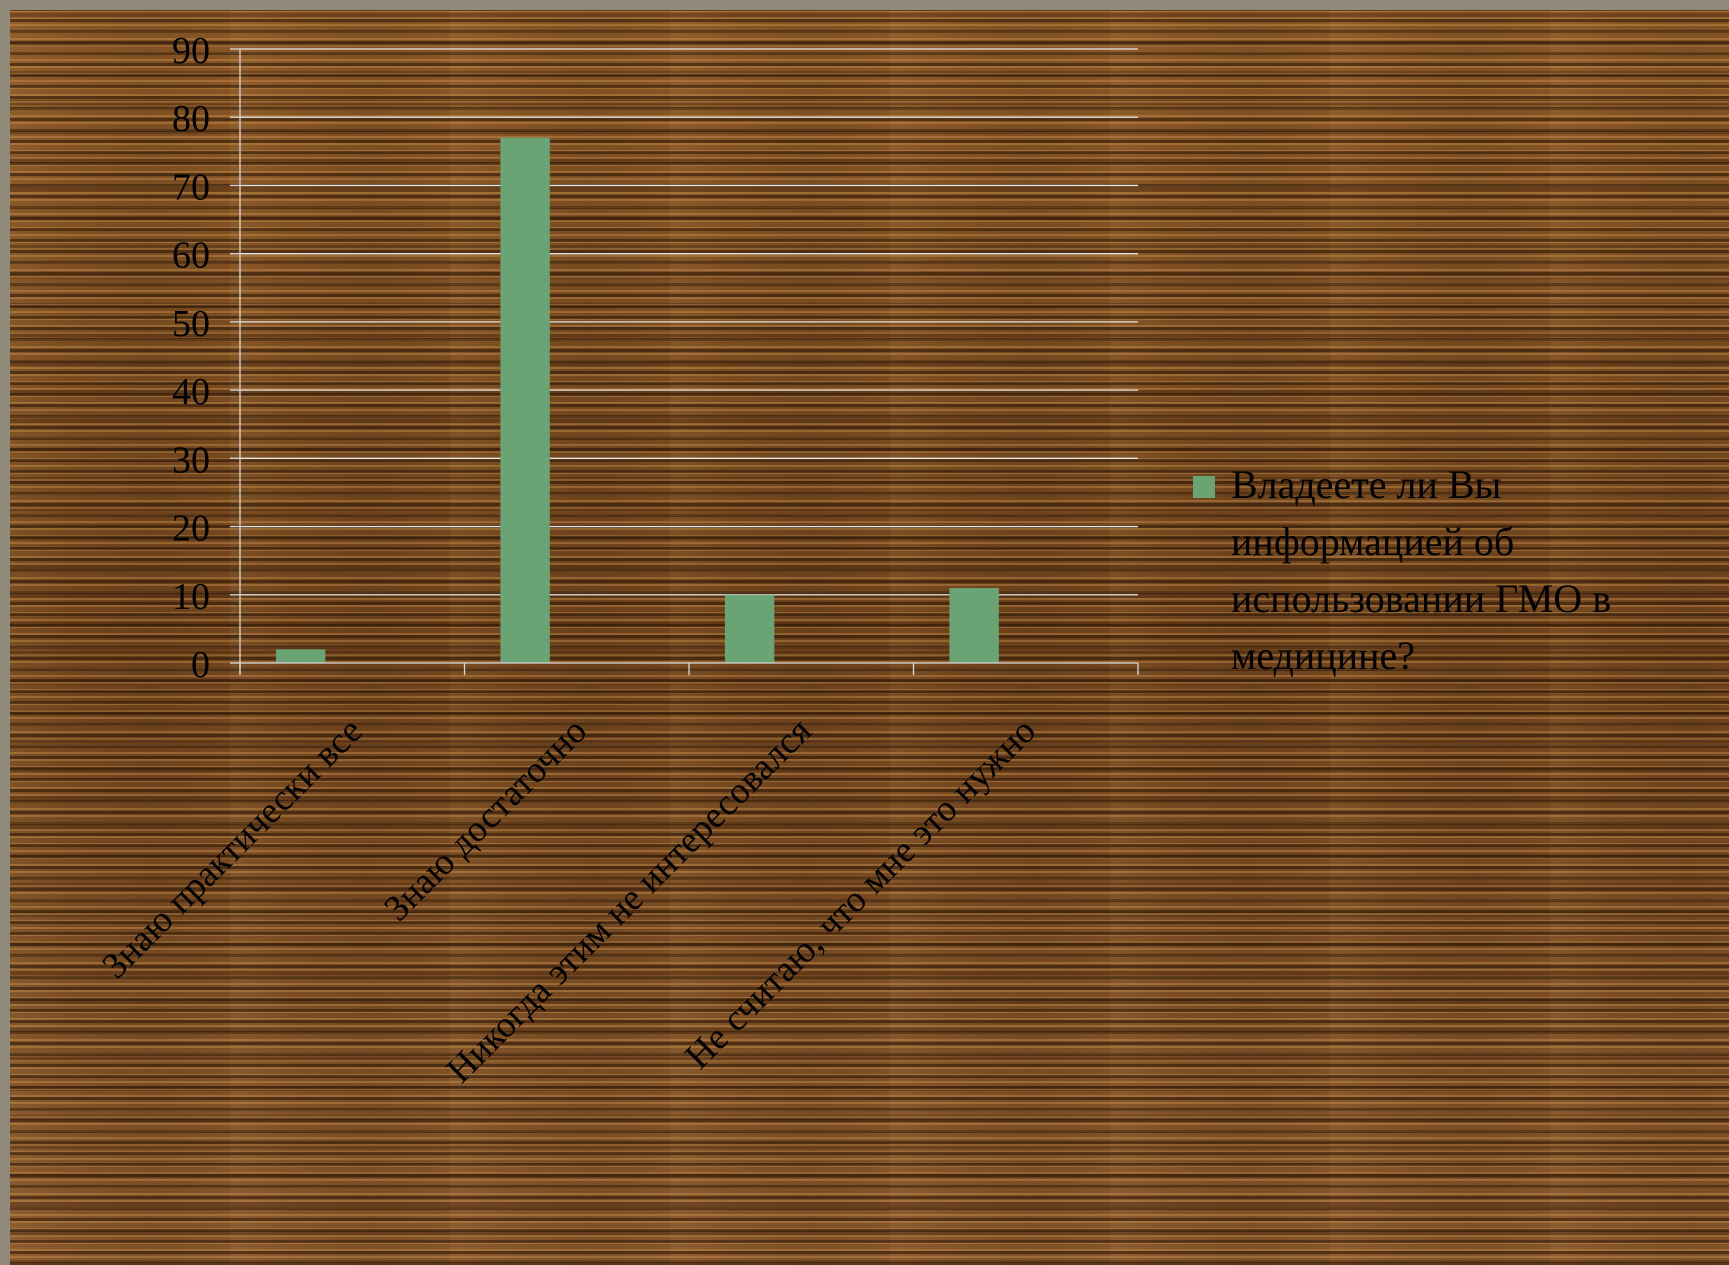 The width and height of the screenshot is (1729, 1265). Describe the element at coordinates (191, 392) in the screenshot. I see `y-tick-label: 40` at that location.